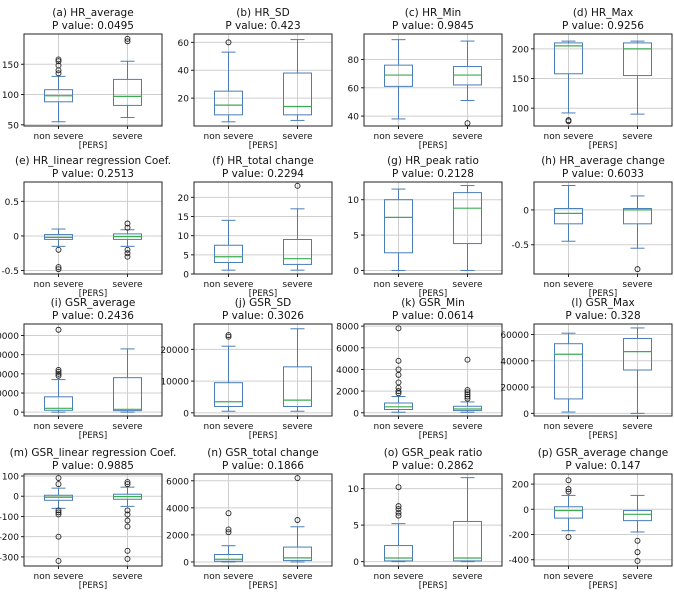  What do you see at coordinates (433, 26) in the screenshot?
I see `p-value-label: P value: 0.9845` at bounding box center [433, 26].